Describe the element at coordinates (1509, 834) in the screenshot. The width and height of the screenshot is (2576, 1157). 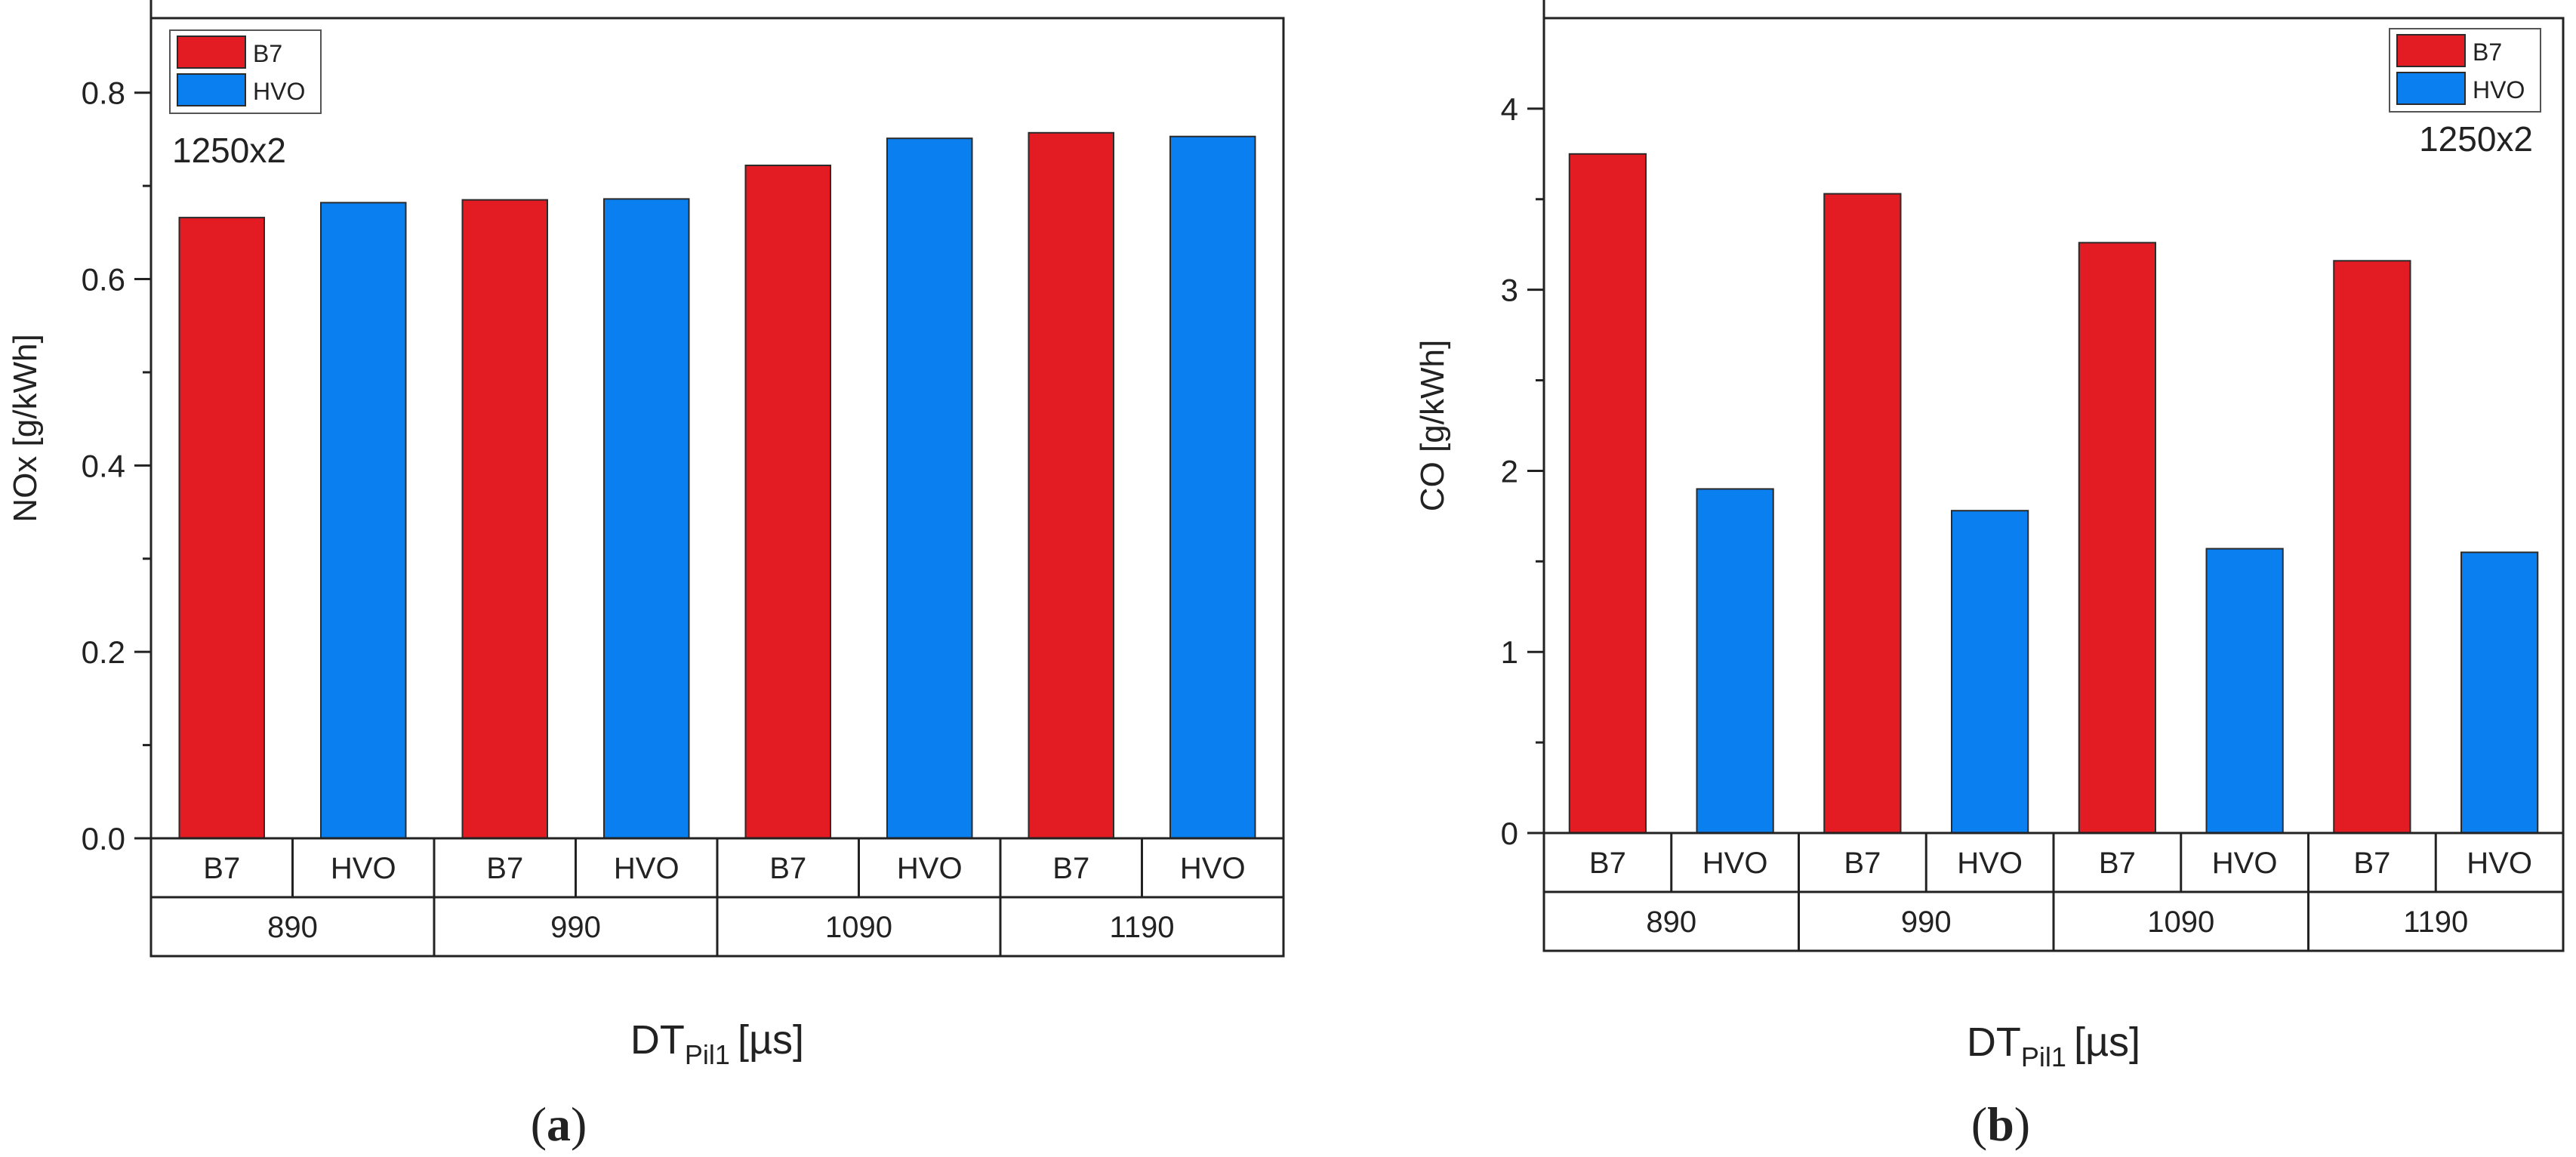
I see `y-tick-label: 0` at that location.